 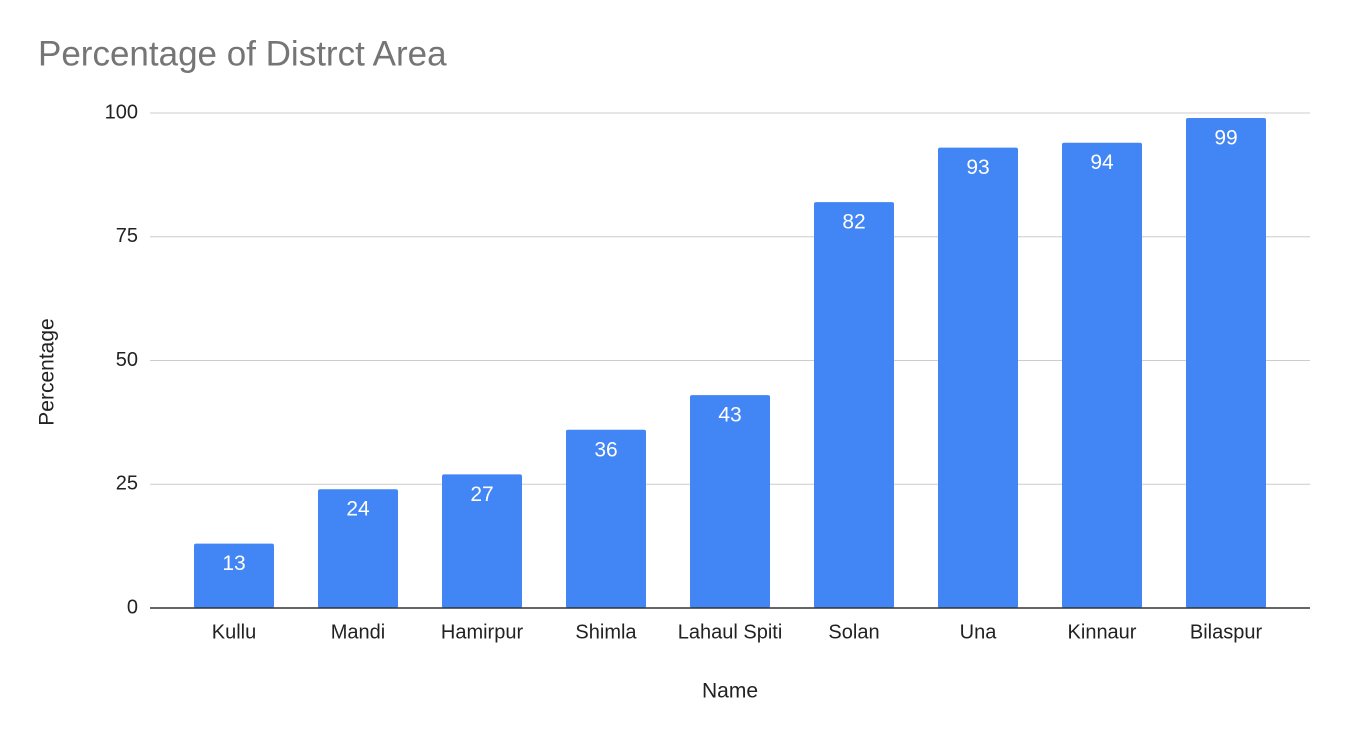 I want to click on value-label: 99, so click(x=1225, y=137).